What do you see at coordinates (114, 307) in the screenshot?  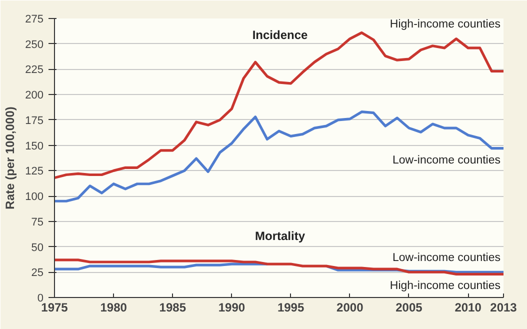 I see `x-tick-label: 1980` at bounding box center [114, 307].